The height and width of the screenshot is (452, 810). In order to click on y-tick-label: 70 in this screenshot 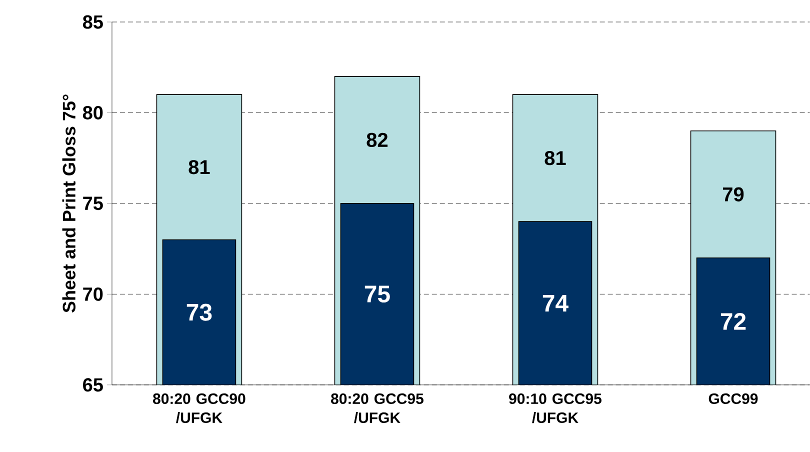, I will do `click(93, 294)`.